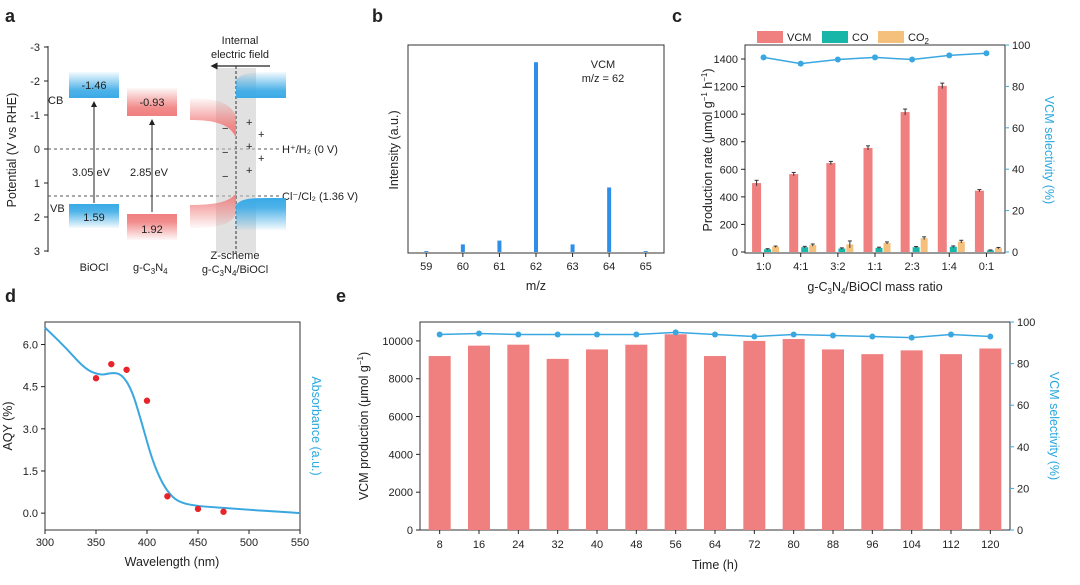 The width and height of the screenshot is (1080, 585). What do you see at coordinates (726, 115) in the screenshot?
I see `panel-c-ytick-label: 1000` at bounding box center [726, 115].